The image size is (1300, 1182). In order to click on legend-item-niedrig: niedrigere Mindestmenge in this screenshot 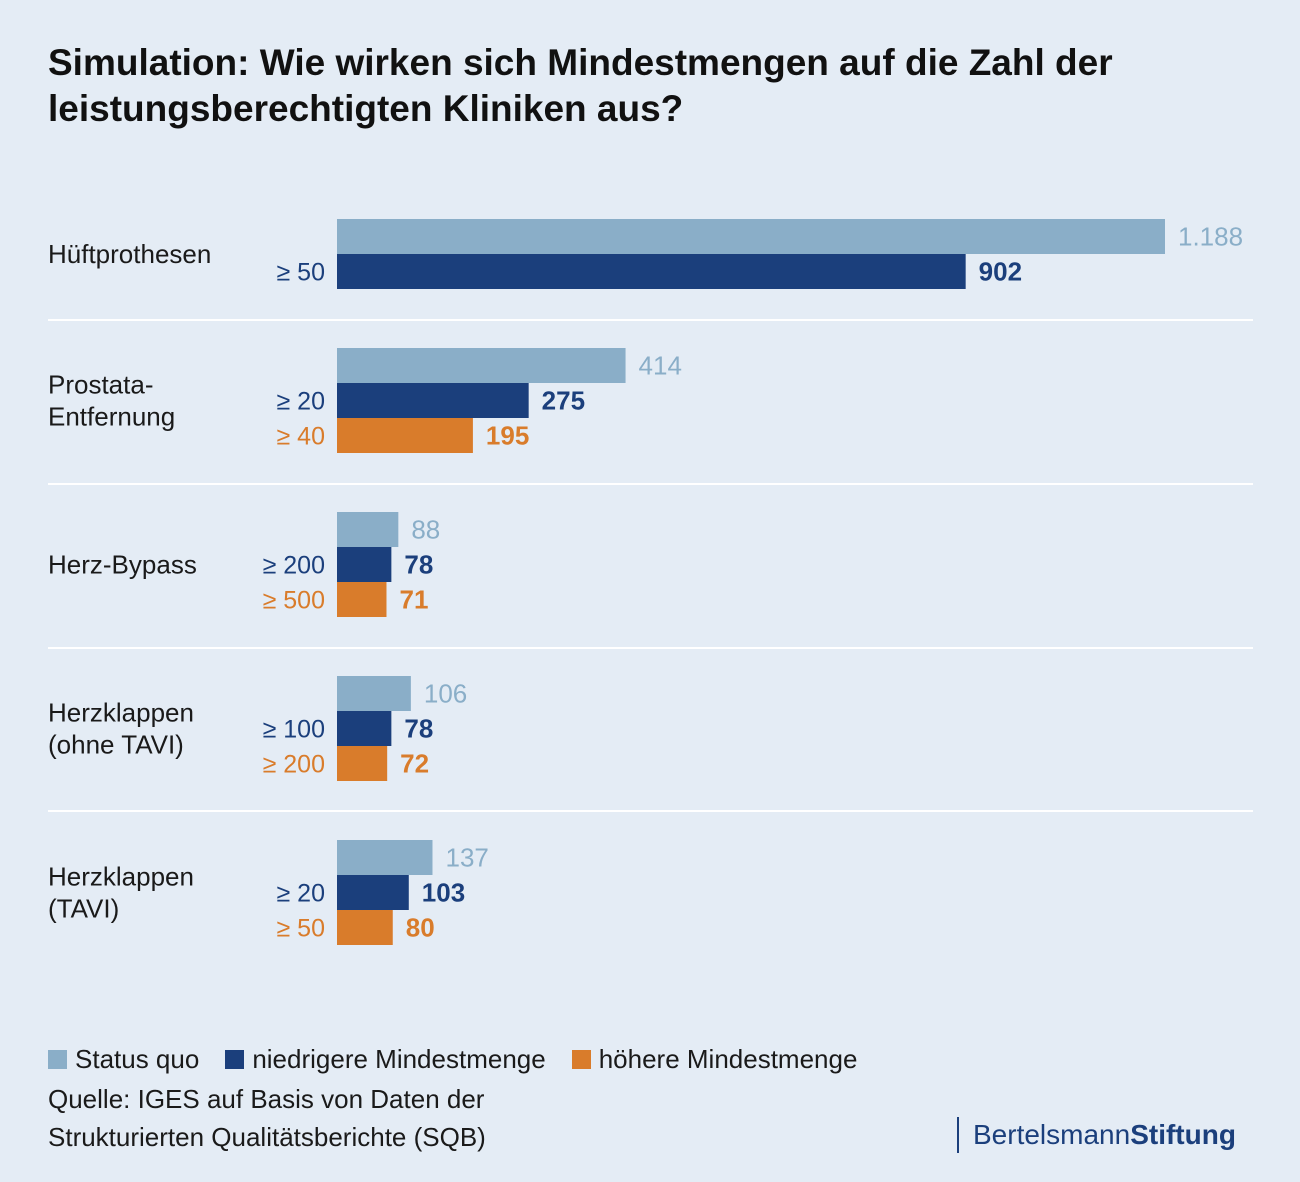, I will do `click(385, 1059)`.